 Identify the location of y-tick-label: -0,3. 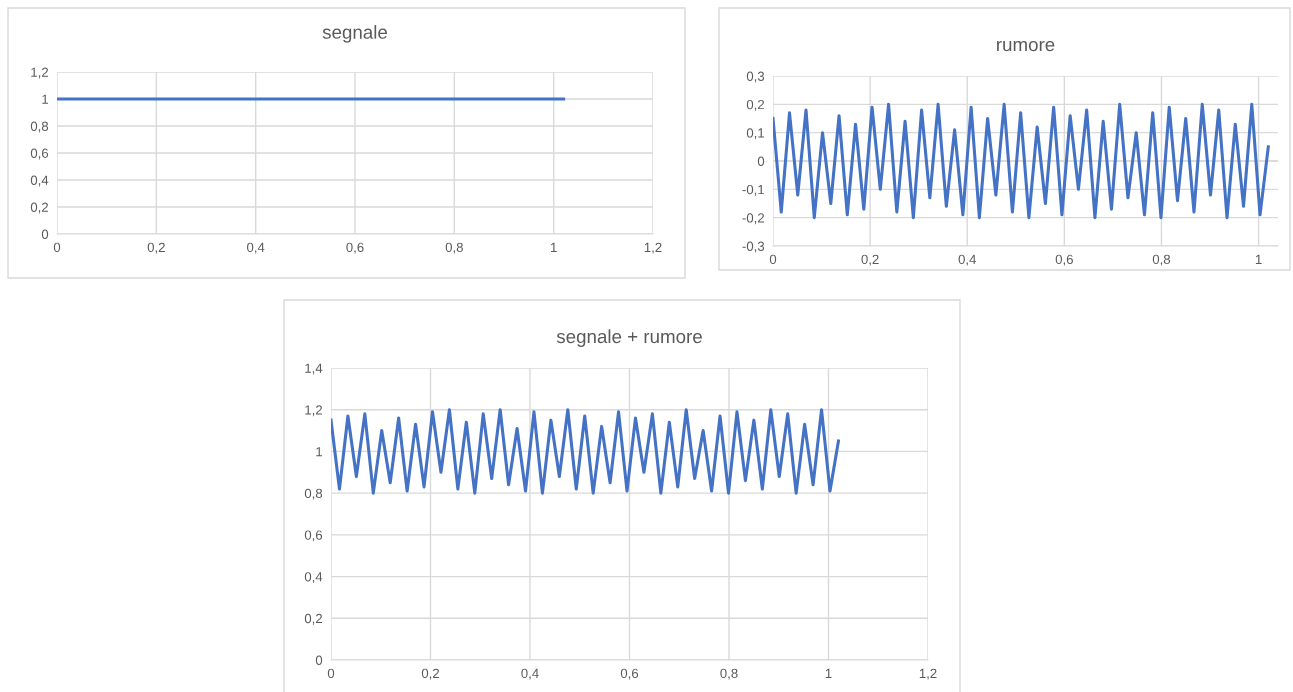
(753, 247).